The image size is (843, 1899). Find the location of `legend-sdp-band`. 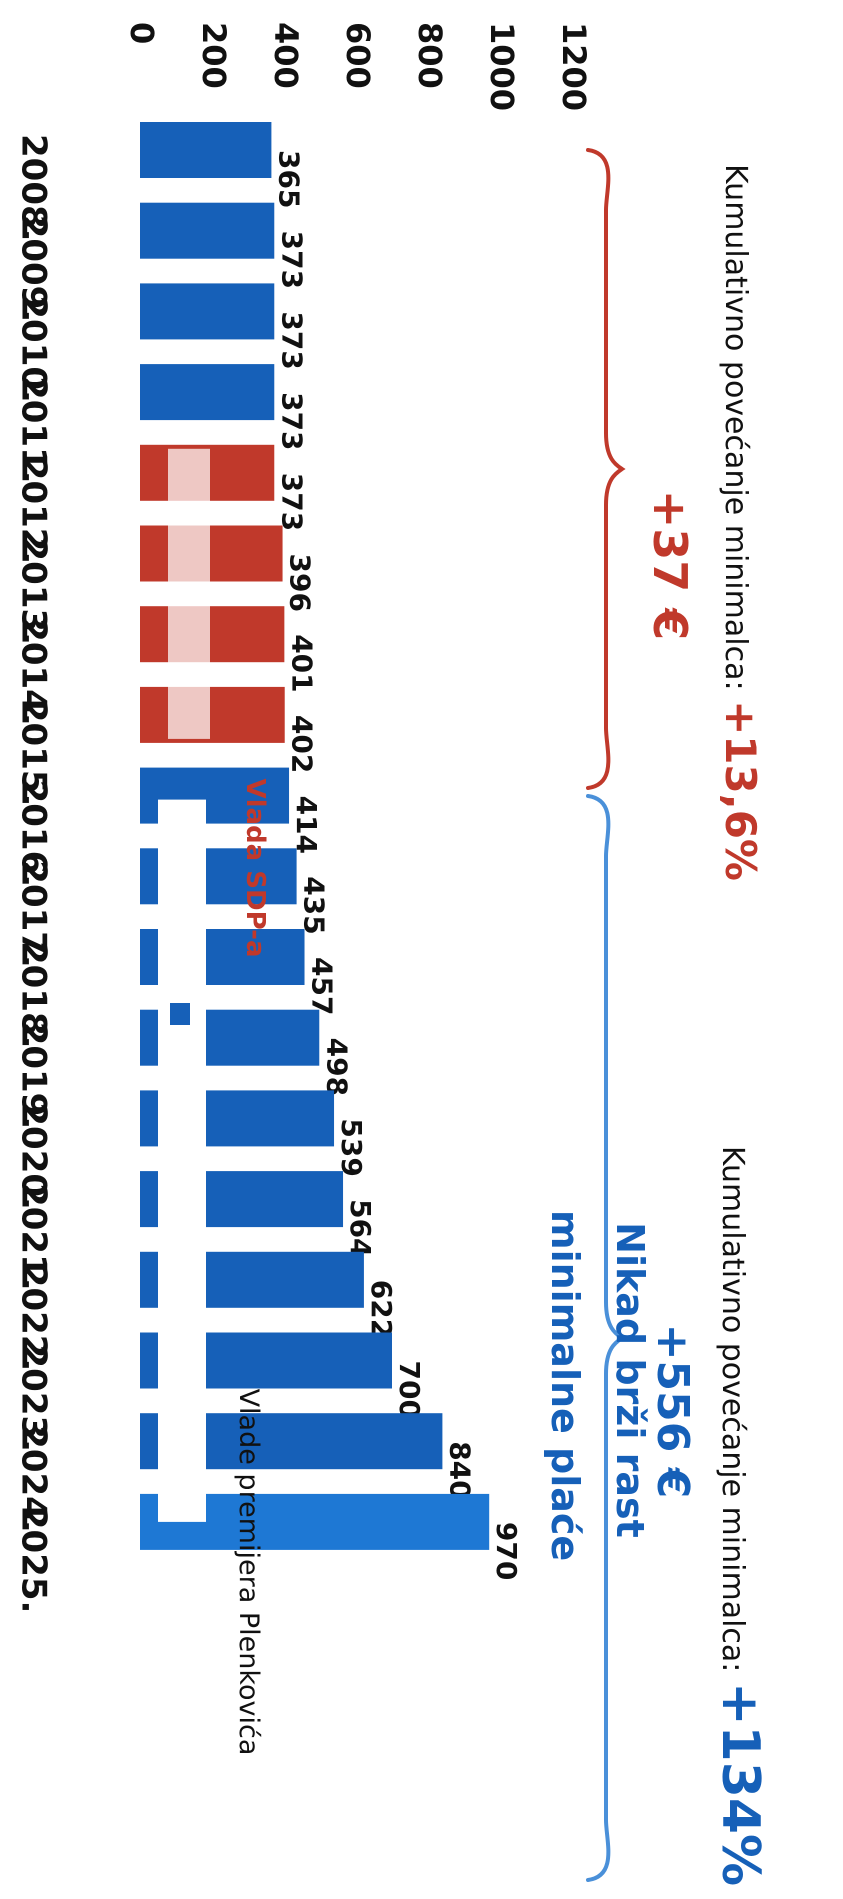

legend-sdp-band is located at coordinates (189, 593).